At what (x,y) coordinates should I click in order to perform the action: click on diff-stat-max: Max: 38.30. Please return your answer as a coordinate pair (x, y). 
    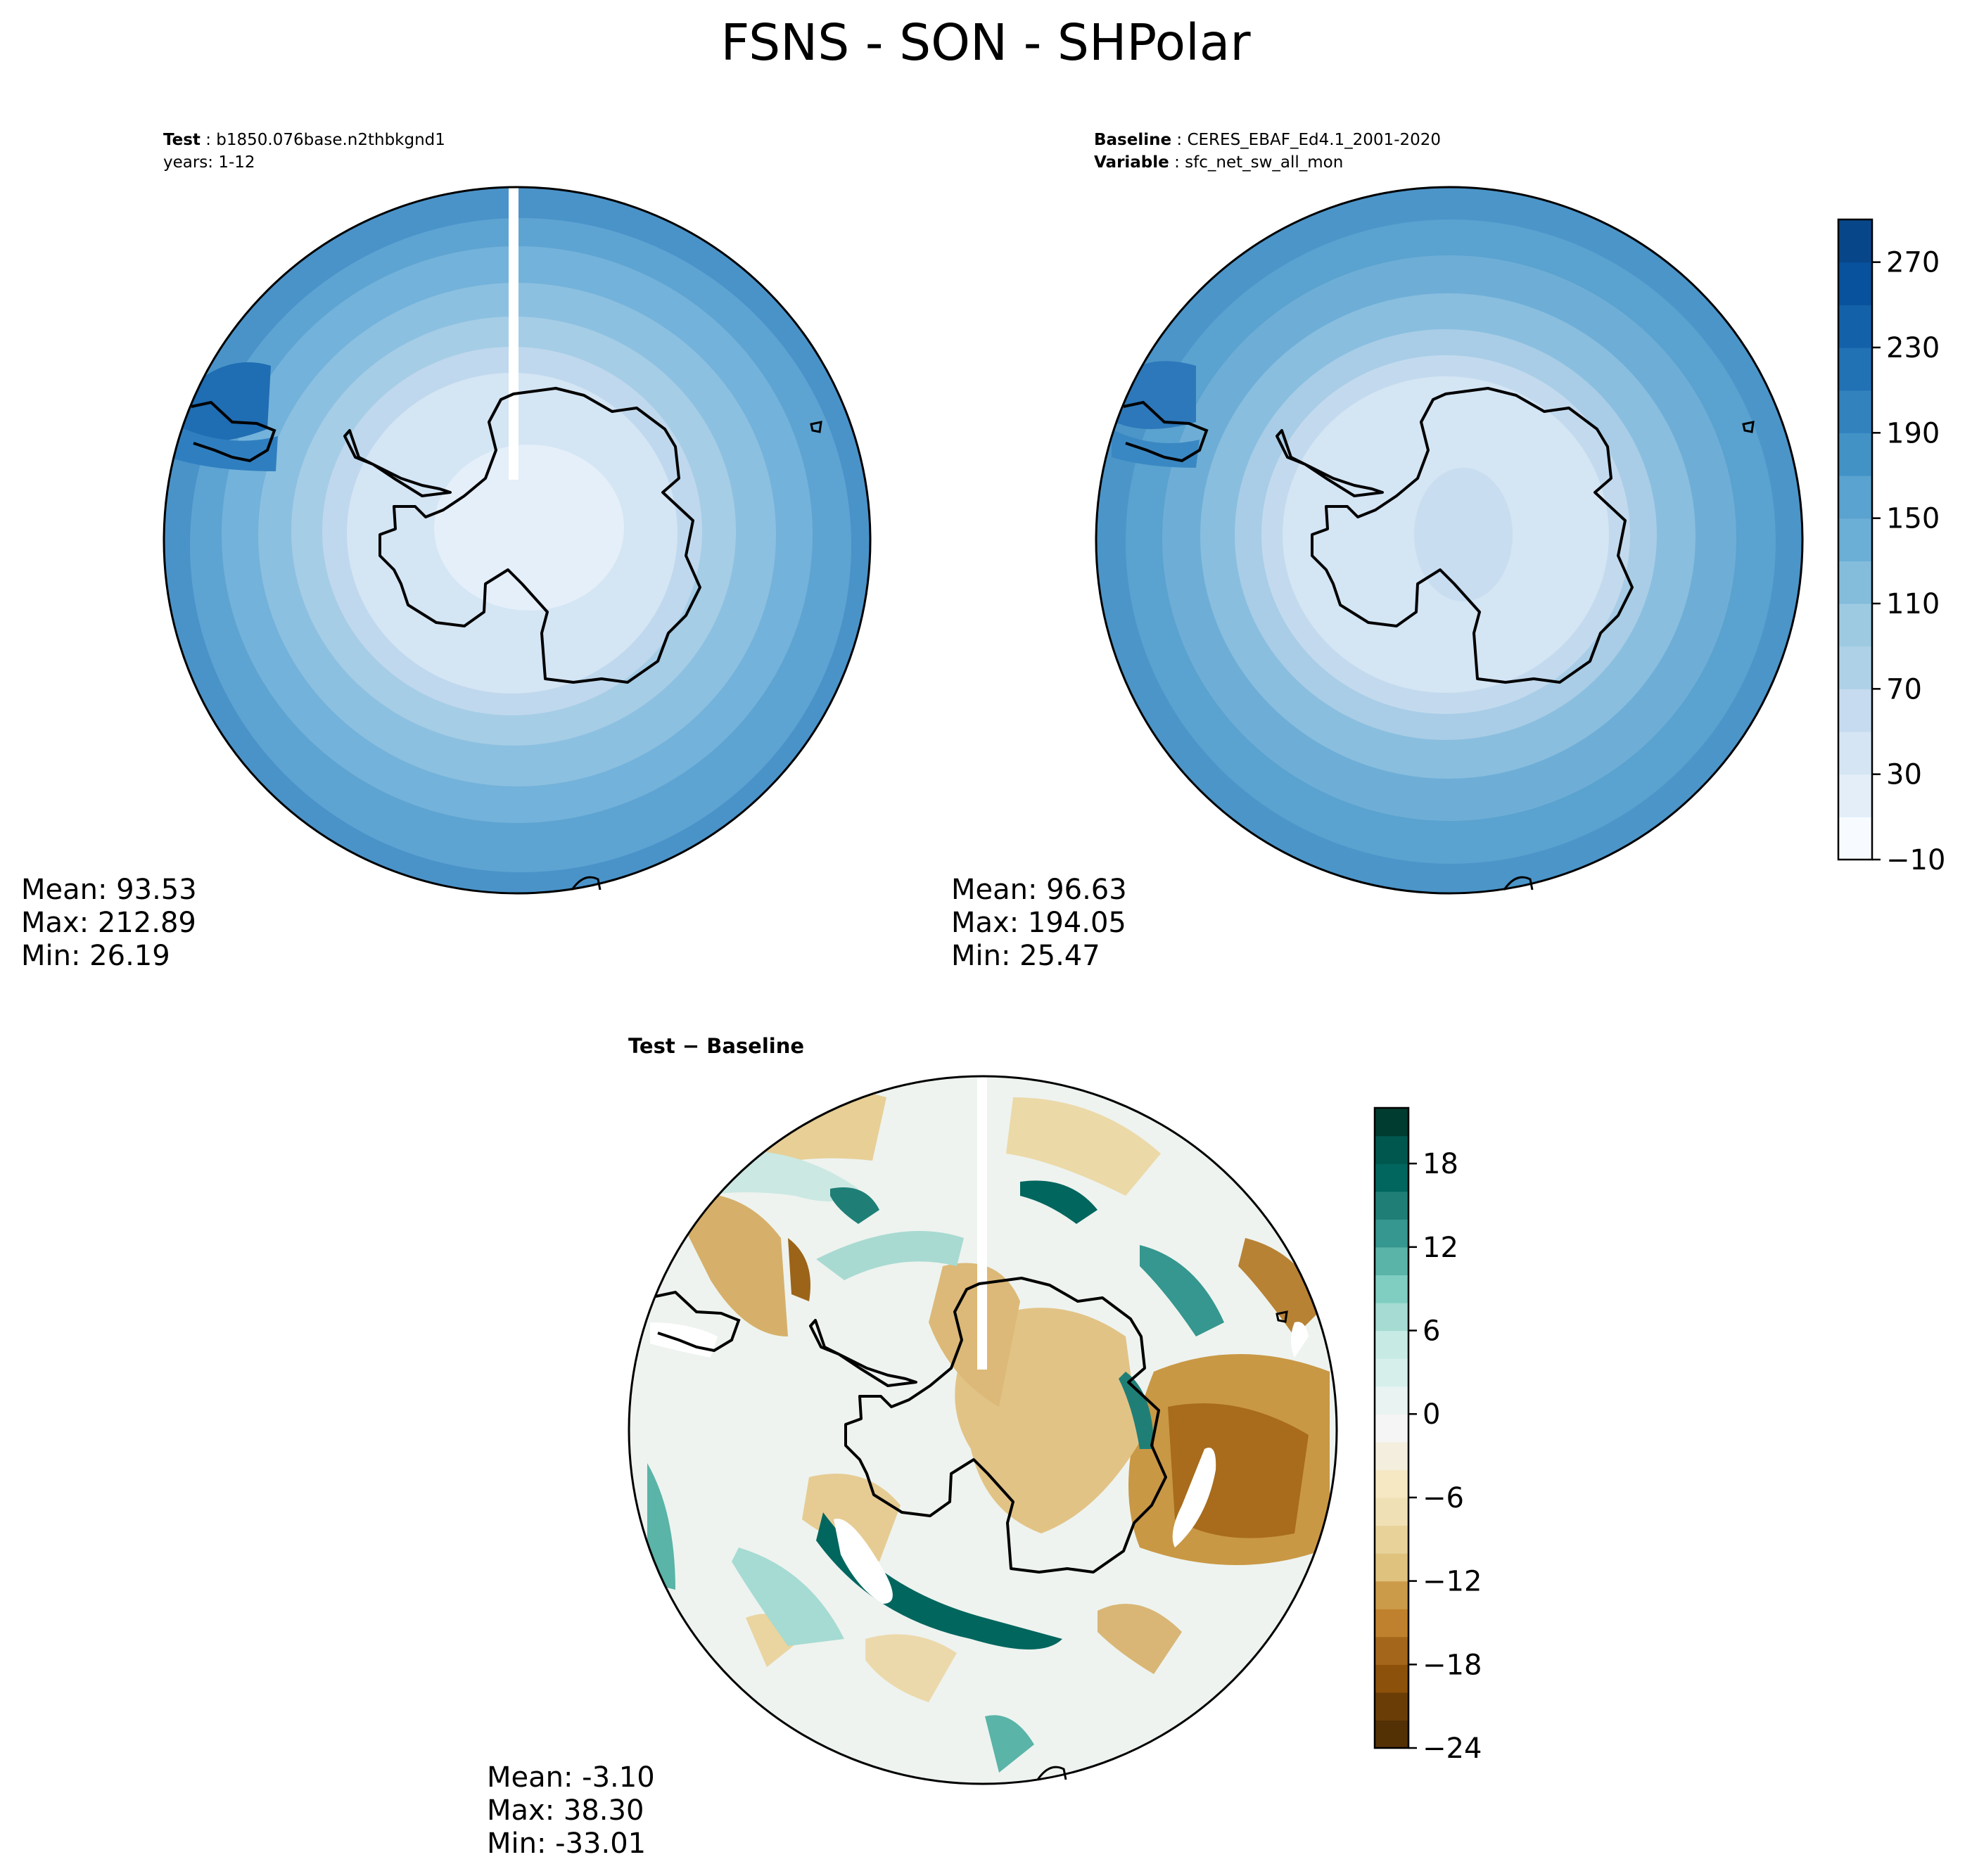
    Looking at the image, I should click on (566, 1810).